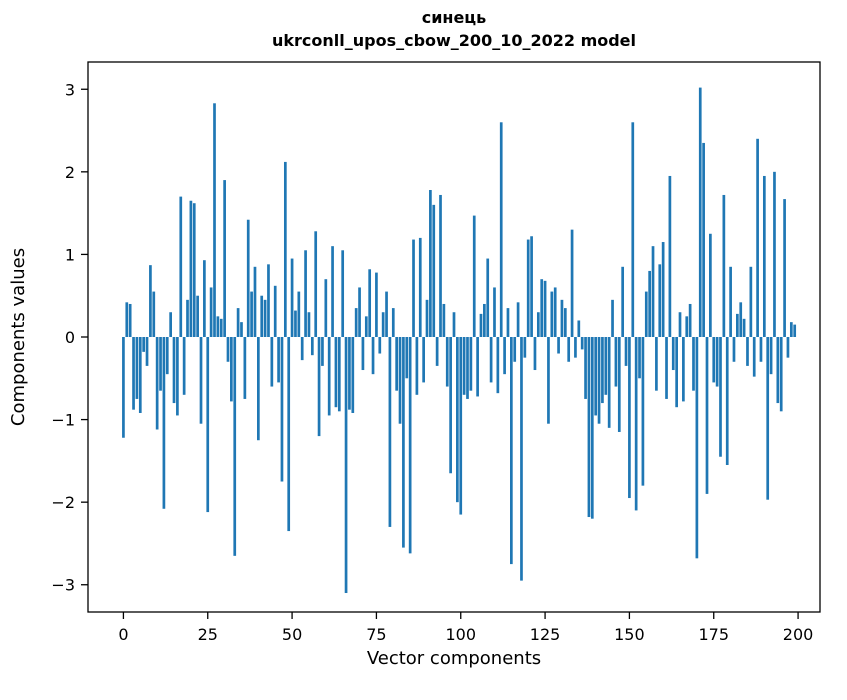  What do you see at coordinates (454, 17) in the screenshot?
I see `chart-title: синець` at bounding box center [454, 17].